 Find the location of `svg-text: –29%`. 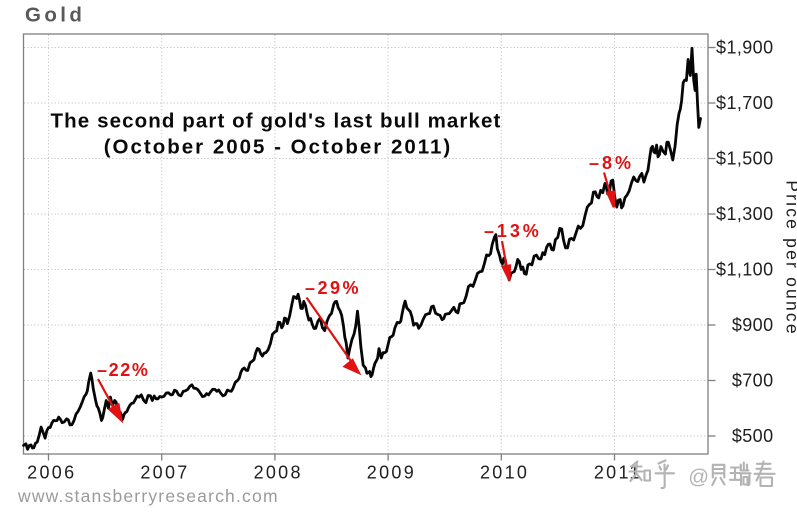

svg-text: –29% is located at coordinates (333, 288).